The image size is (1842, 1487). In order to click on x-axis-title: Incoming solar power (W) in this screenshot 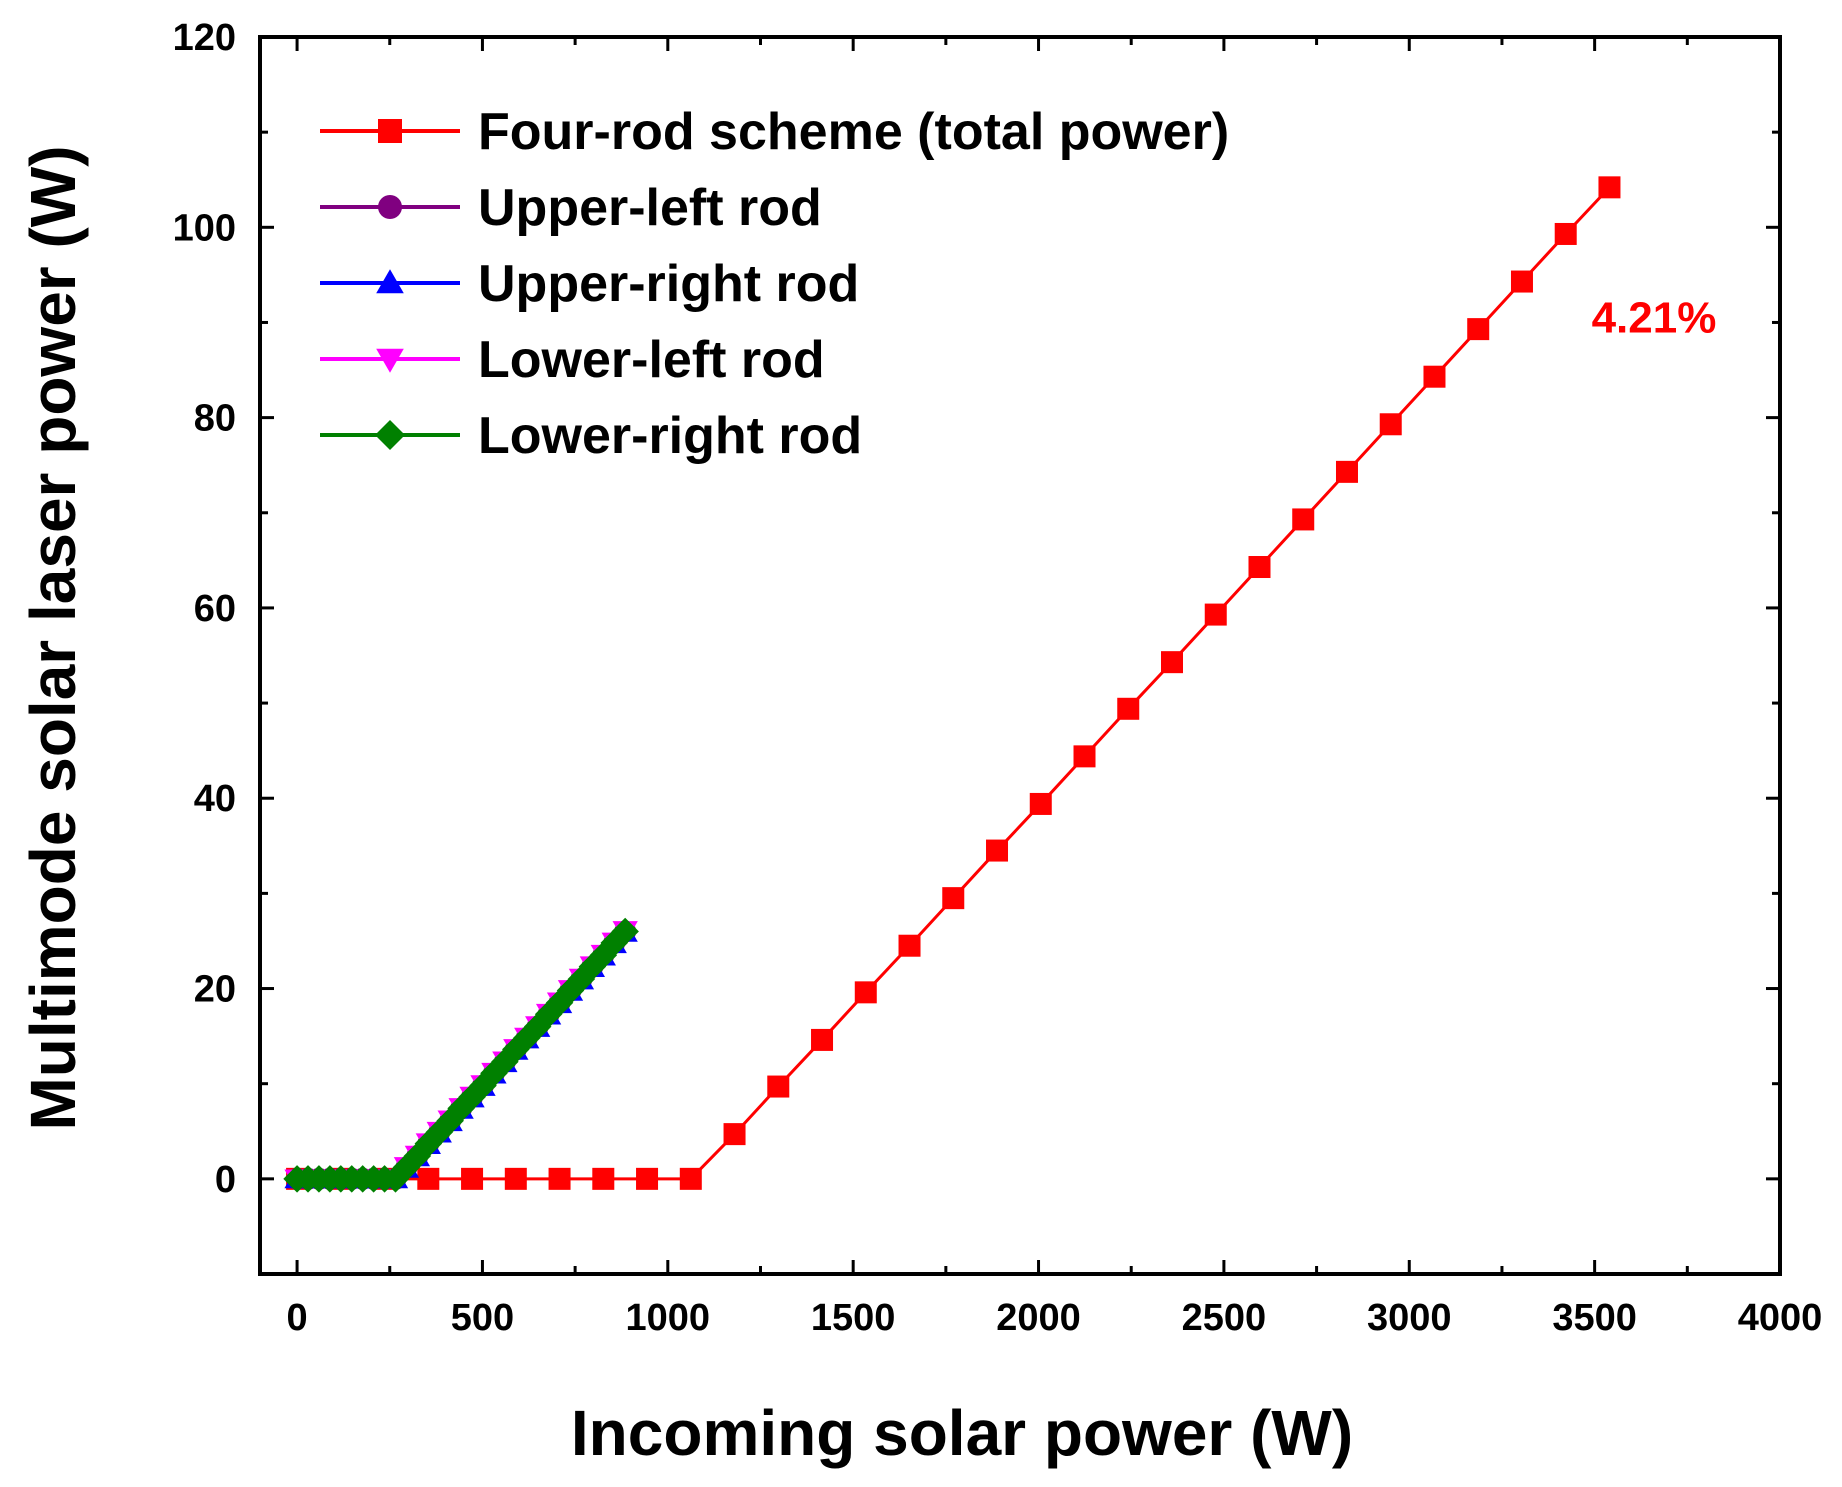, I will do `click(962, 1433)`.